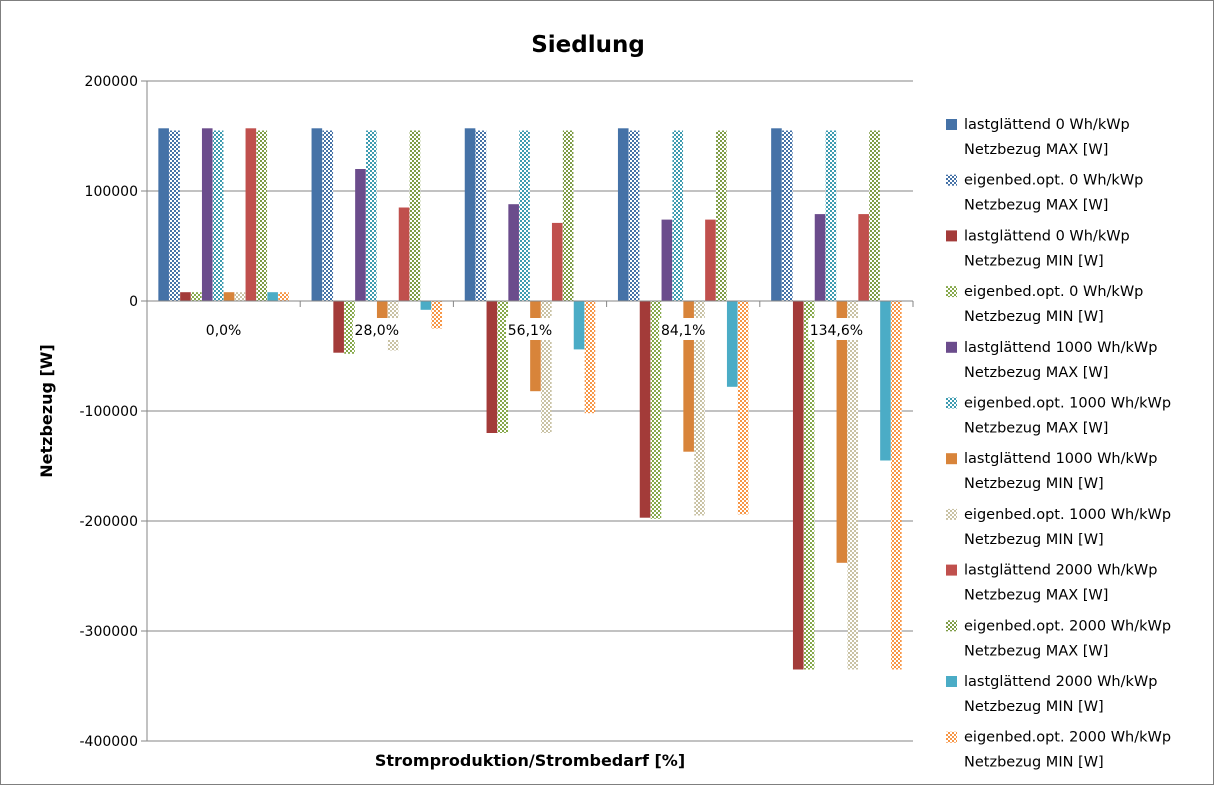 This screenshot has height=785, width=1214. Describe the element at coordinates (133, 302) in the screenshot. I see `y-tick-label: 0` at that location.